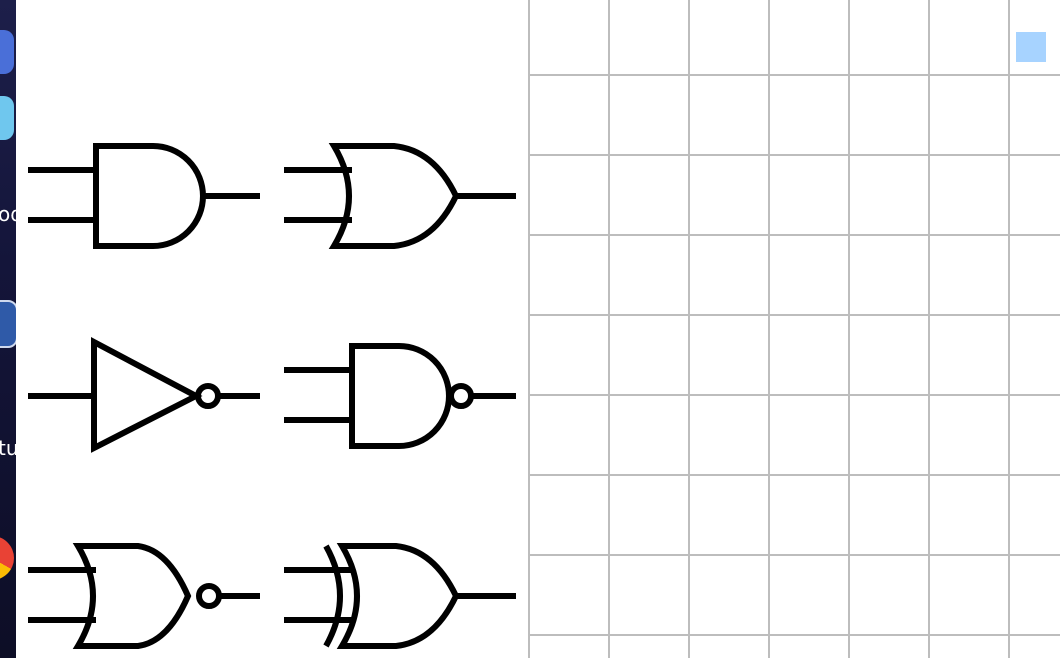 The image size is (1060, 658). What do you see at coordinates (8, 214) in the screenshot?
I see `dock-app-label: od` at bounding box center [8, 214].